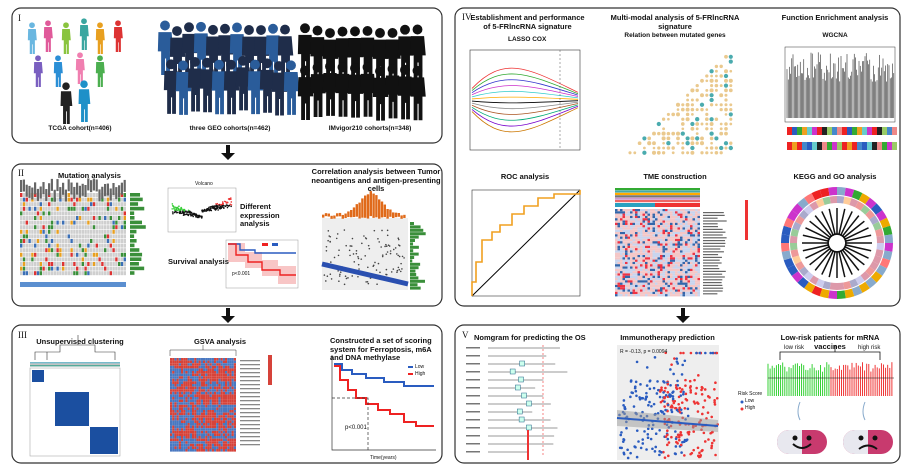 The width and height of the screenshot is (908, 465). Describe the element at coordinates (675, 177) in the screenshot. I see `section-title: TME construction` at that location.